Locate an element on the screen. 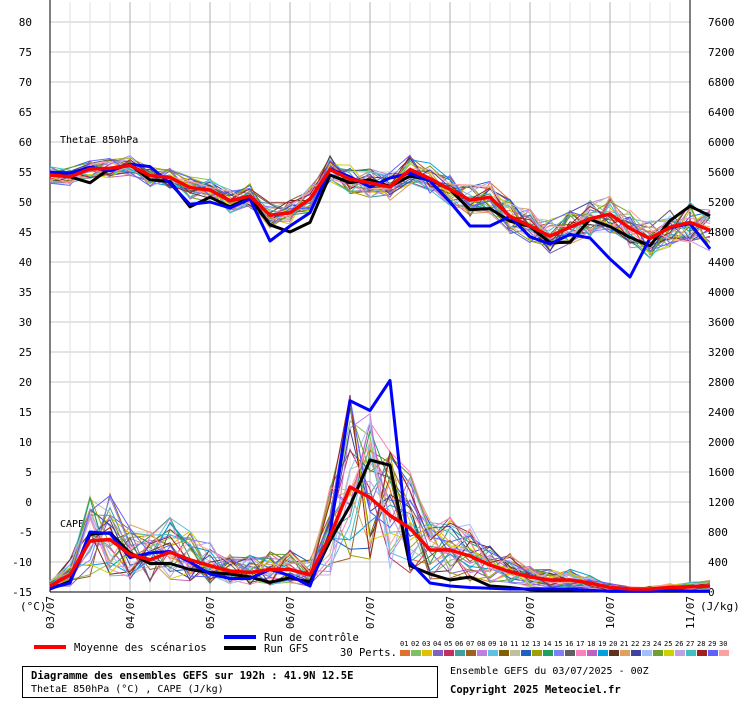 The height and width of the screenshot is (704, 740). legend-pert-number: 07 is located at coordinates (470, 644).